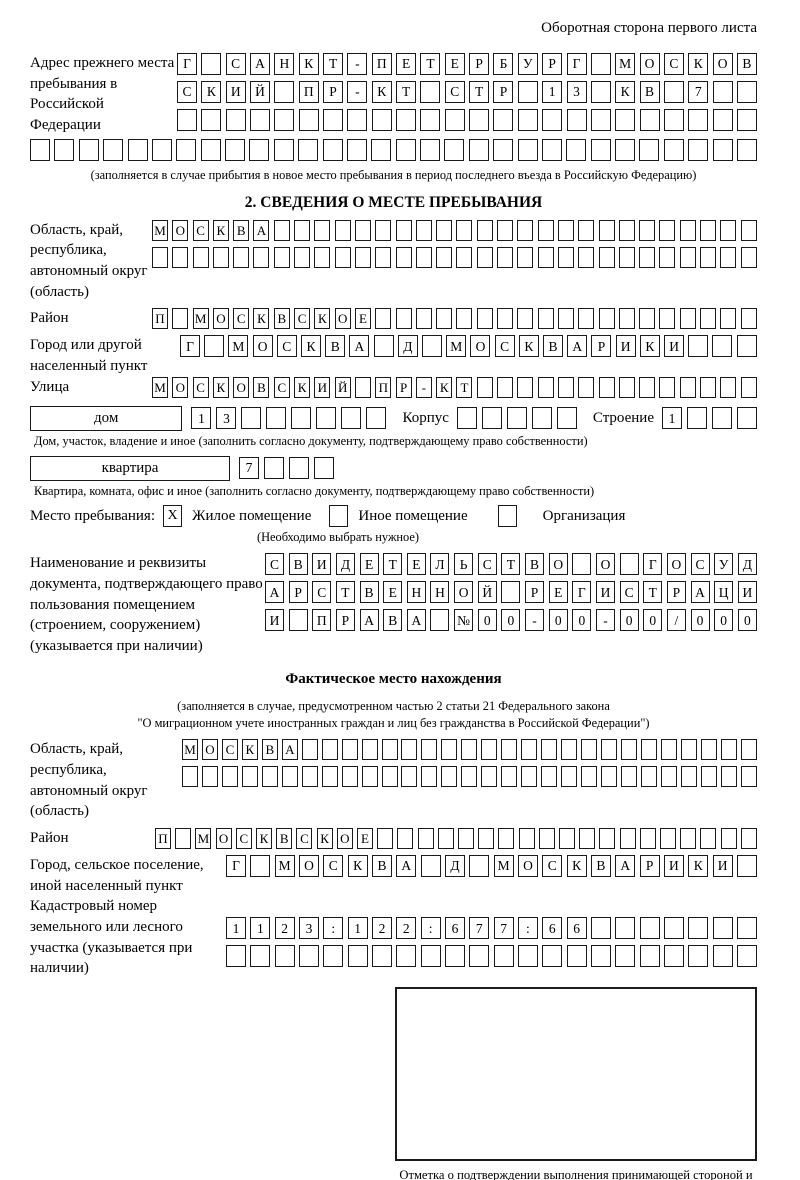  I want to click on char-cell: Н, so click(416, 592).